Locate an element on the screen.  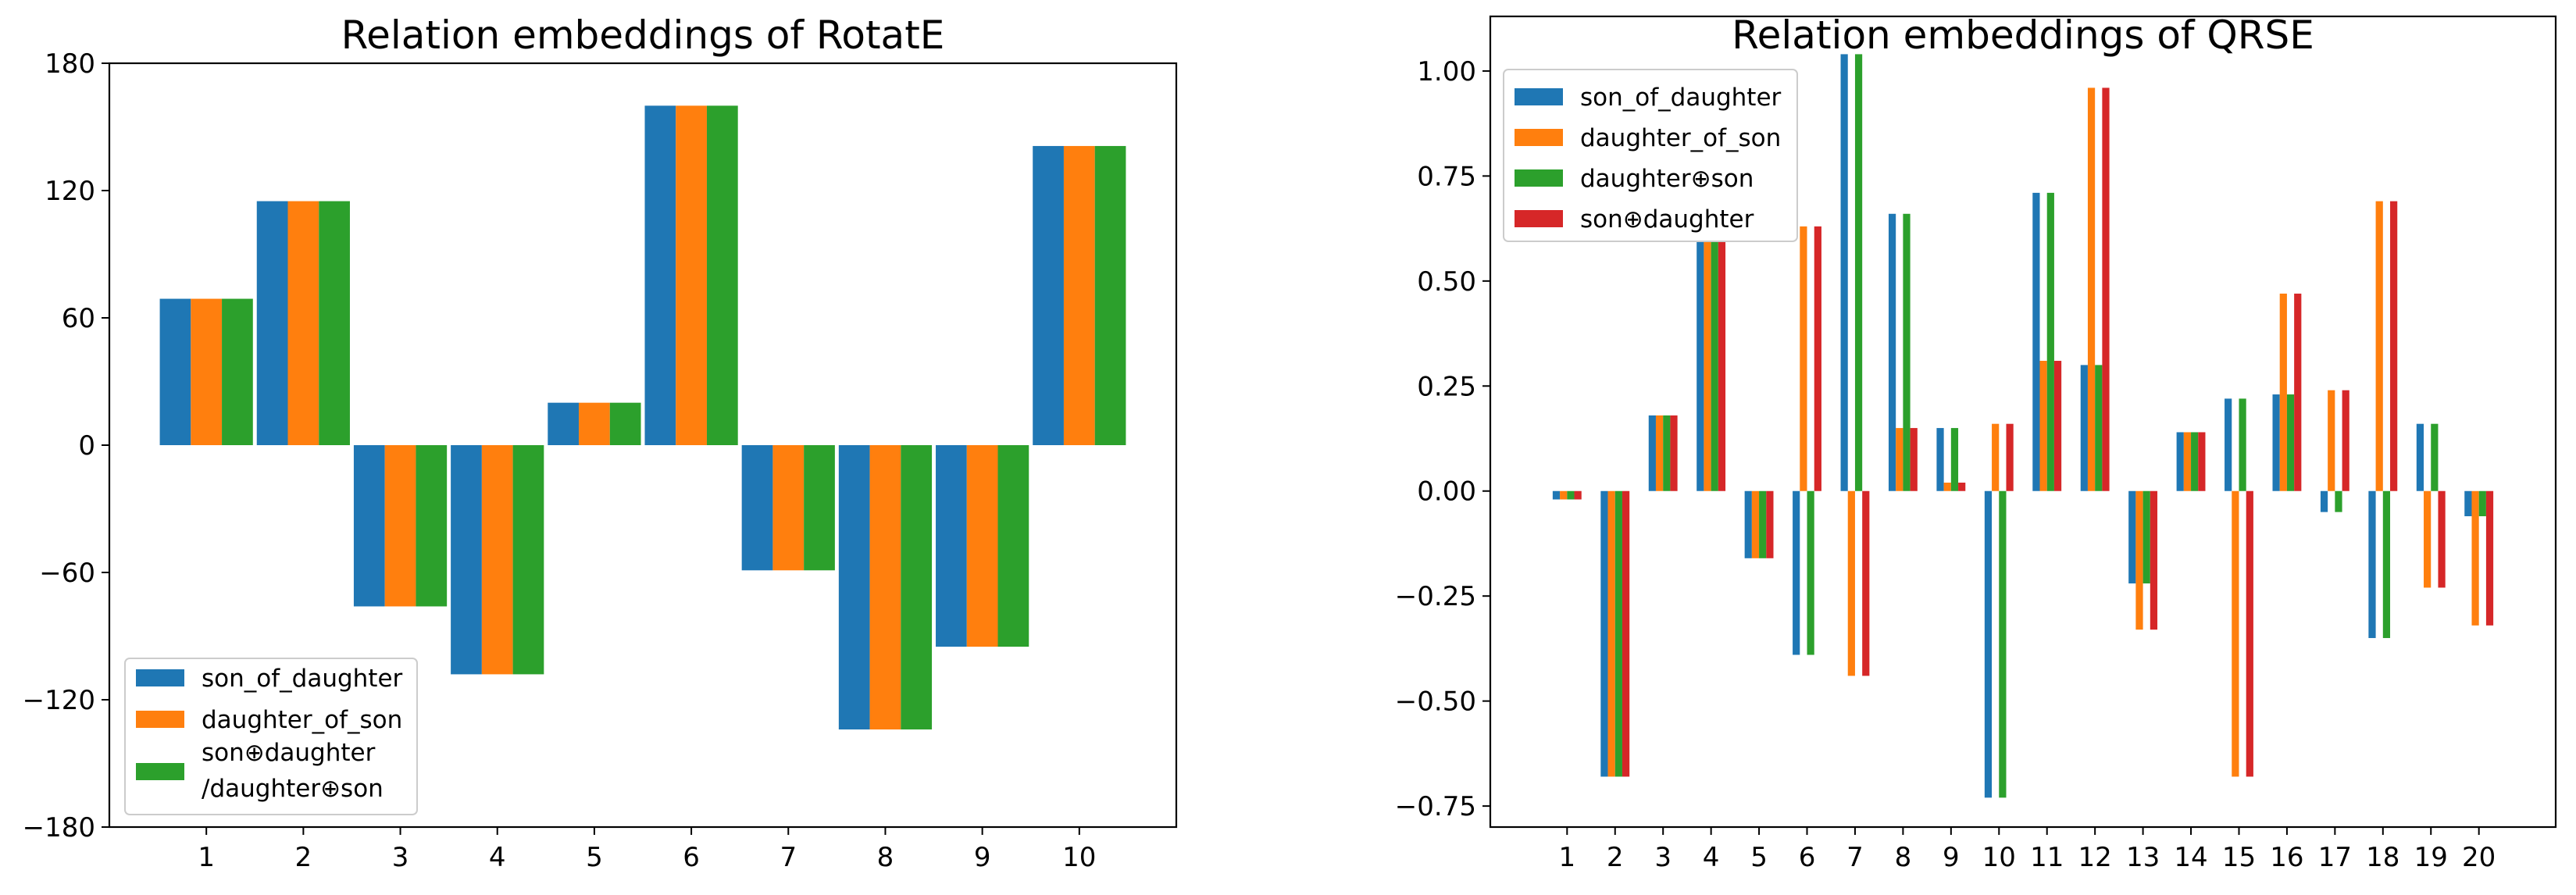
x-tick-label: 8 is located at coordinates (885, 857).